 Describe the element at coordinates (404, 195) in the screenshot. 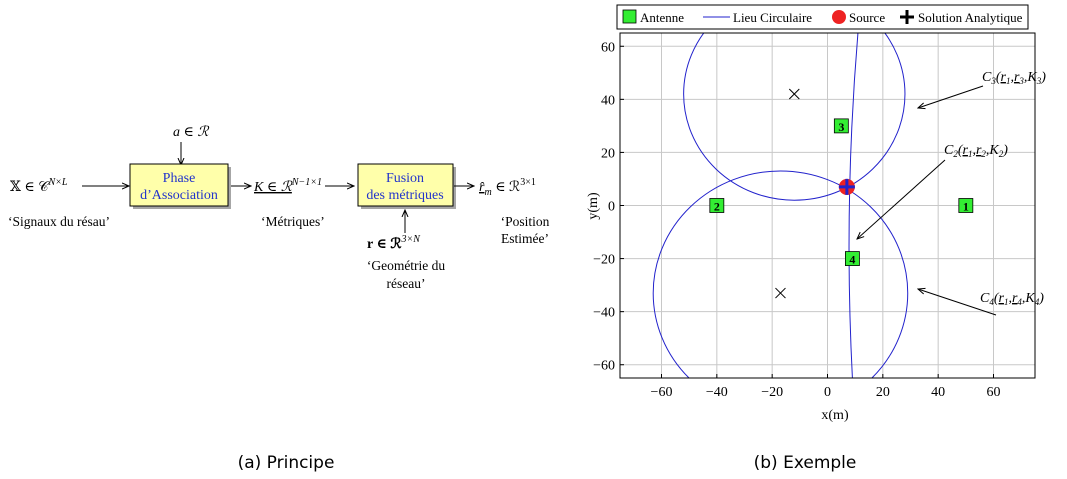

I see `block2-line2: des métriques` at that location.